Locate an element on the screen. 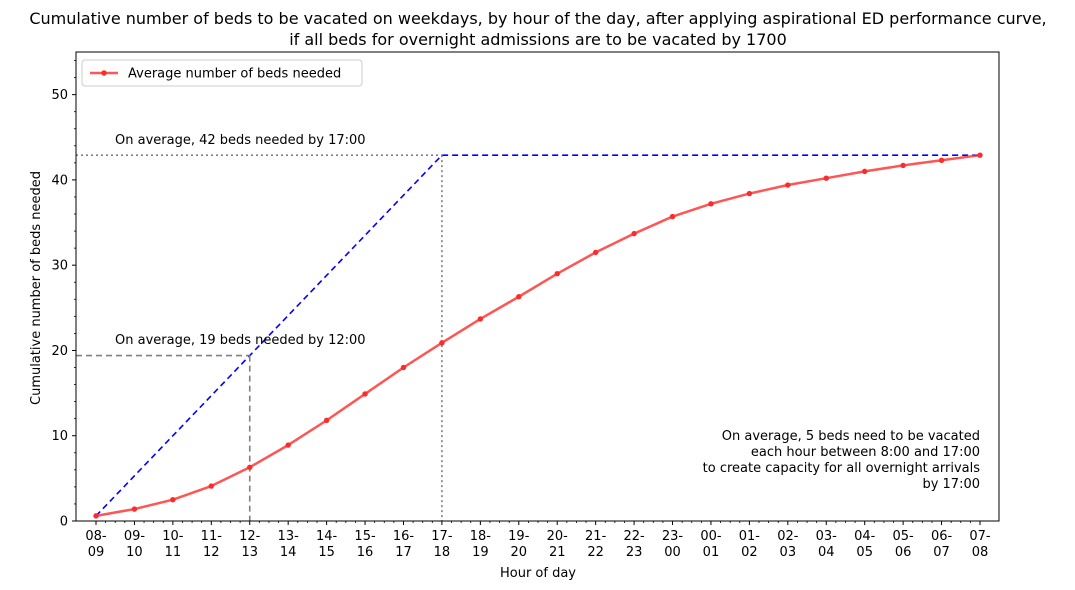 The image size is (1075, 590). x-tick-label: 07-08 is located at coordinates (980, 544).